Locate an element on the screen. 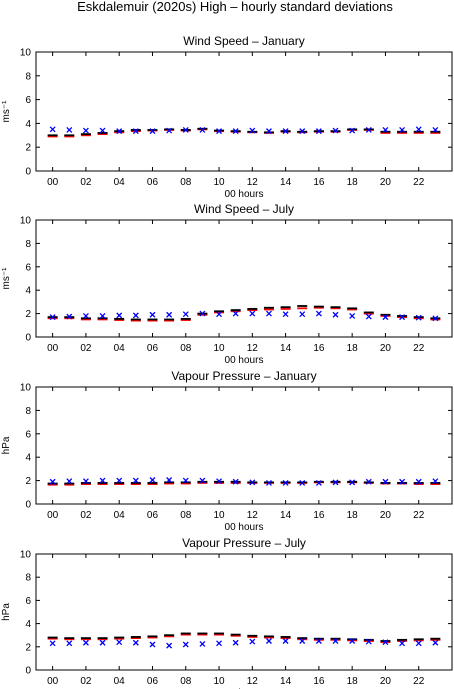 Image resolution: width=454 pixels, height=689 pixels. x-tick-label: 12 is located at coordinates (253, 681).